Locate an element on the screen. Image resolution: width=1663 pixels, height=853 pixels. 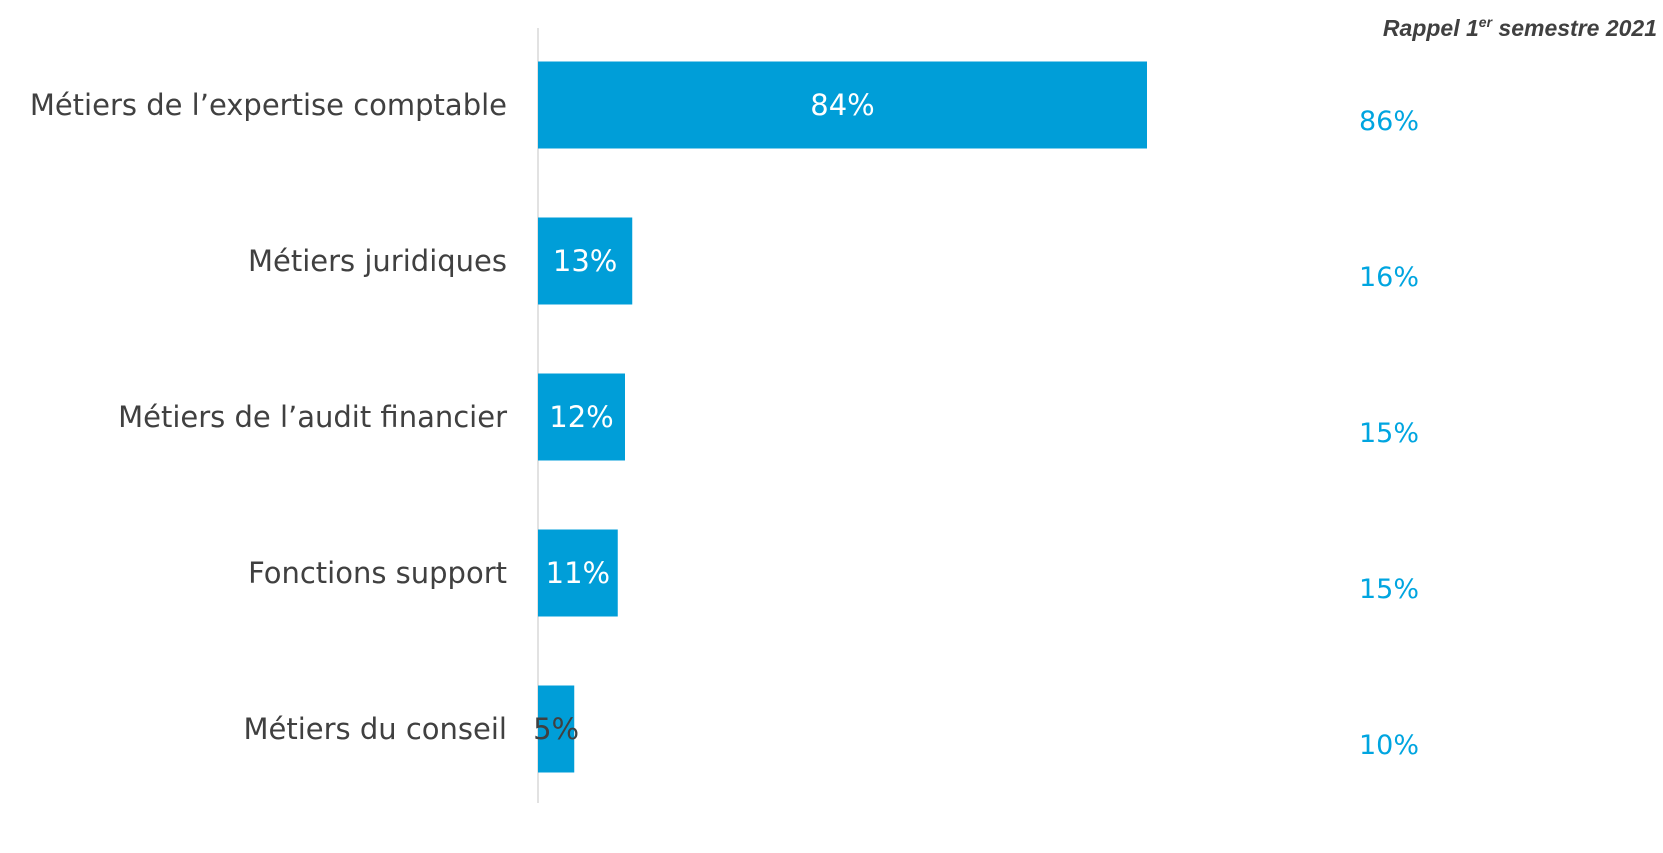
rappel-value: 10% is located at coordinates (1389, 745).